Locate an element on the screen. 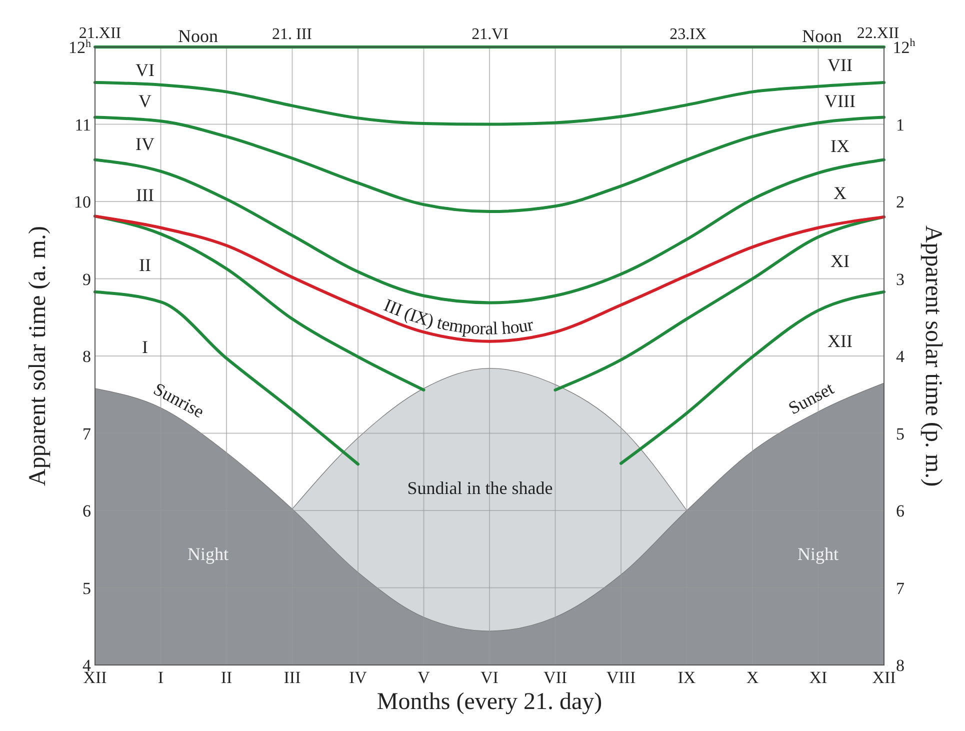 Image resolution: width=965 pixels, height=731 pixels. x-tick-label: XII is located at coordinates (884, 677).